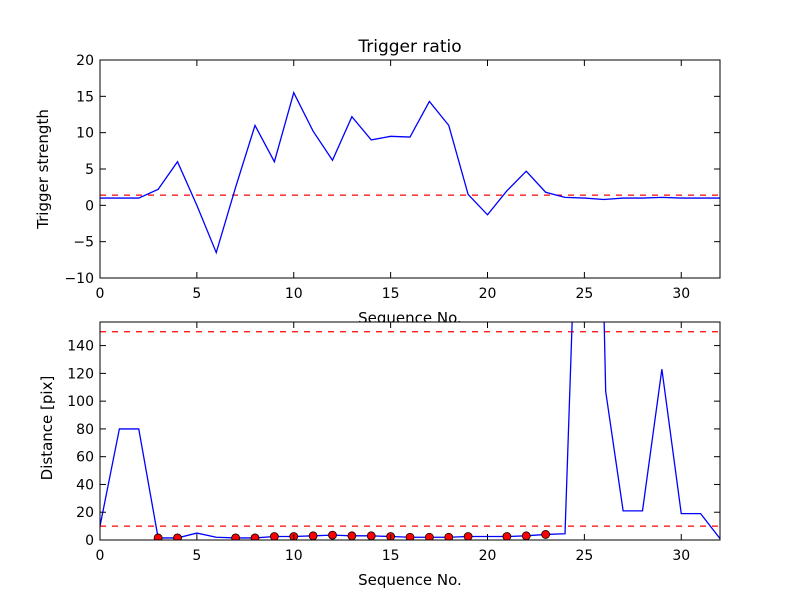 The width and height of the screenshot is (800, 600). I want to click on y-tick-label: 15, so click(85, 97).